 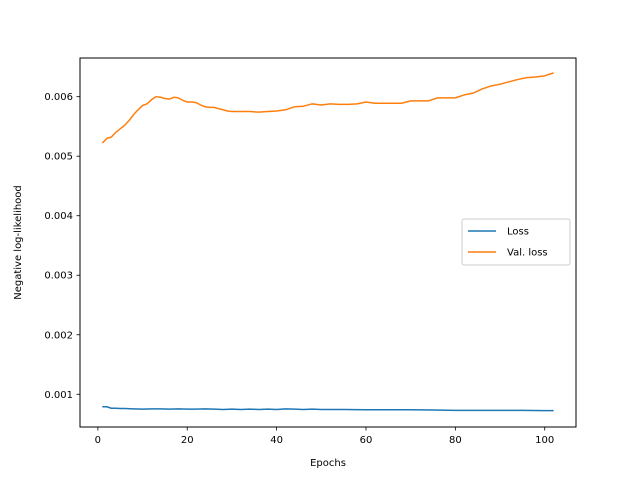 I want to click on x-tick-label: 0, so click(x=98, y=440).